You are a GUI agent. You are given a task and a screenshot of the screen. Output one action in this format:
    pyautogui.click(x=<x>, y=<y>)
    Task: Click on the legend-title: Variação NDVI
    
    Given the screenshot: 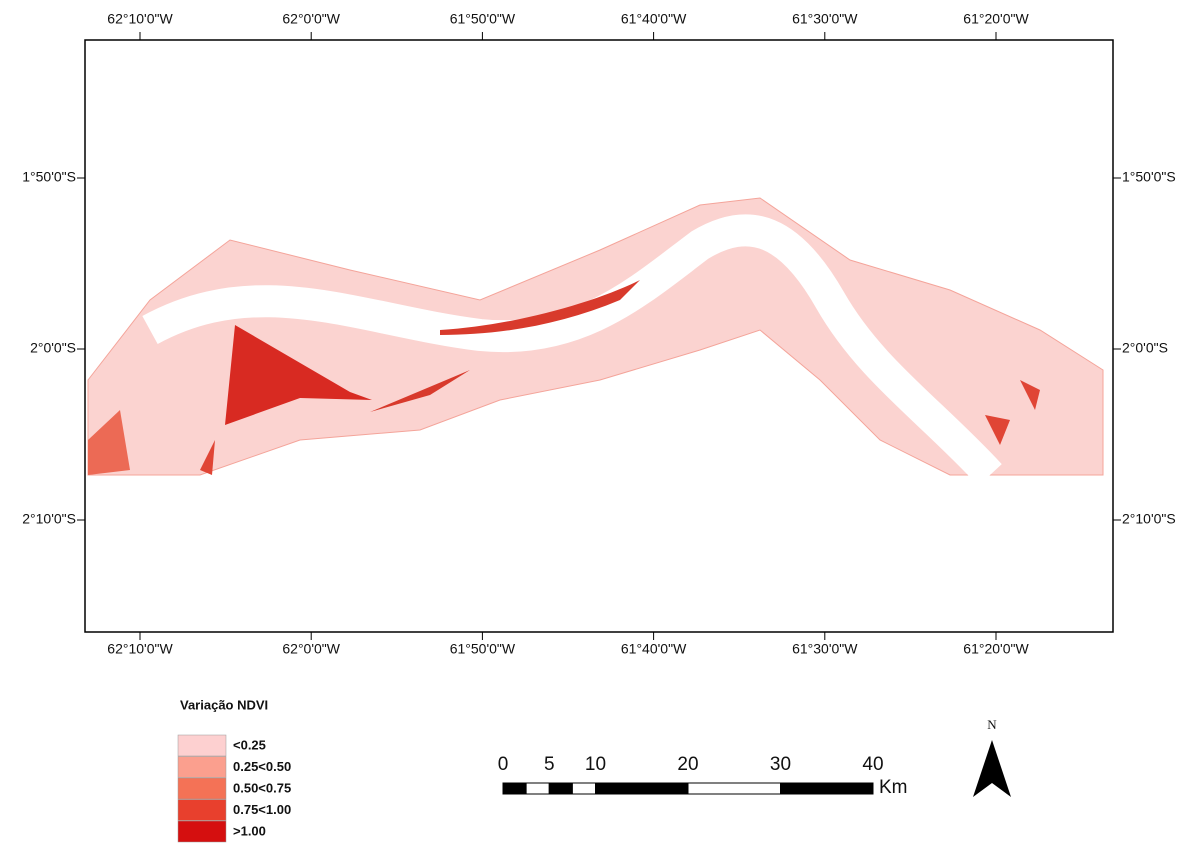 What is the action you would take?
    pyautogui.click(x=224, y=704)
    